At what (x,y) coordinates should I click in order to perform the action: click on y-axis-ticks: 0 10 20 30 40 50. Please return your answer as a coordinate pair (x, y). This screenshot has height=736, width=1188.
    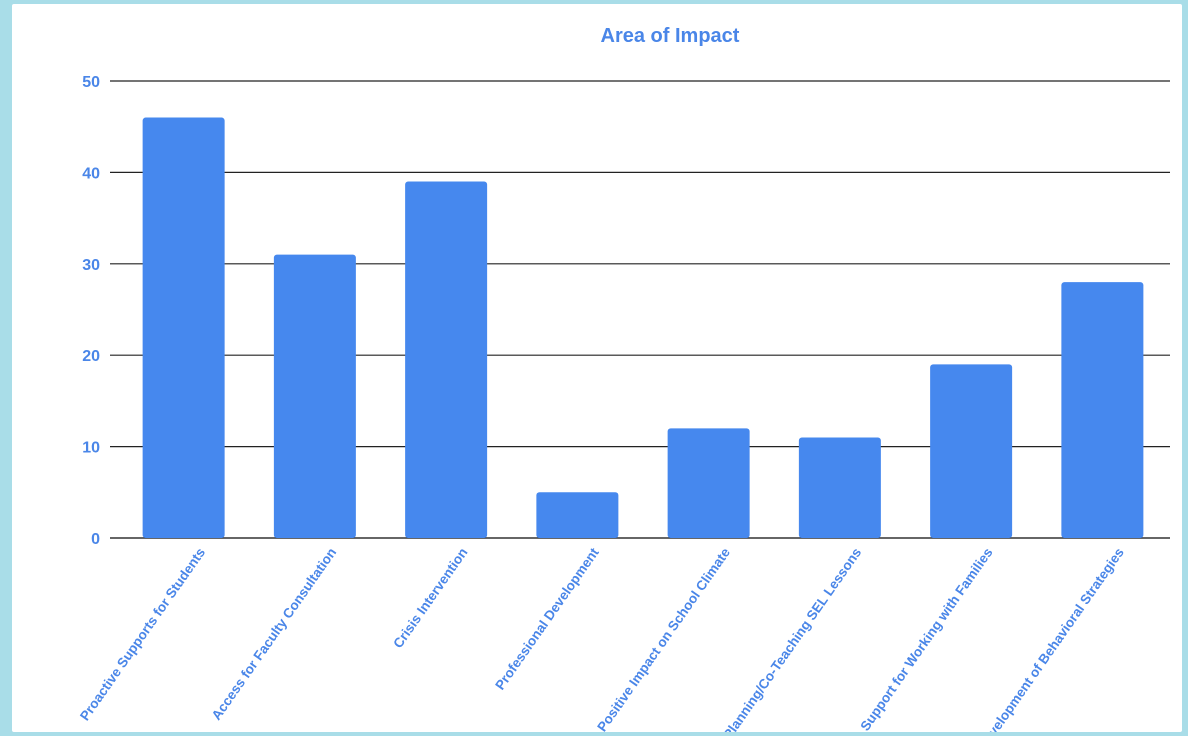
    Looking at the image, I should click on (91, 311).